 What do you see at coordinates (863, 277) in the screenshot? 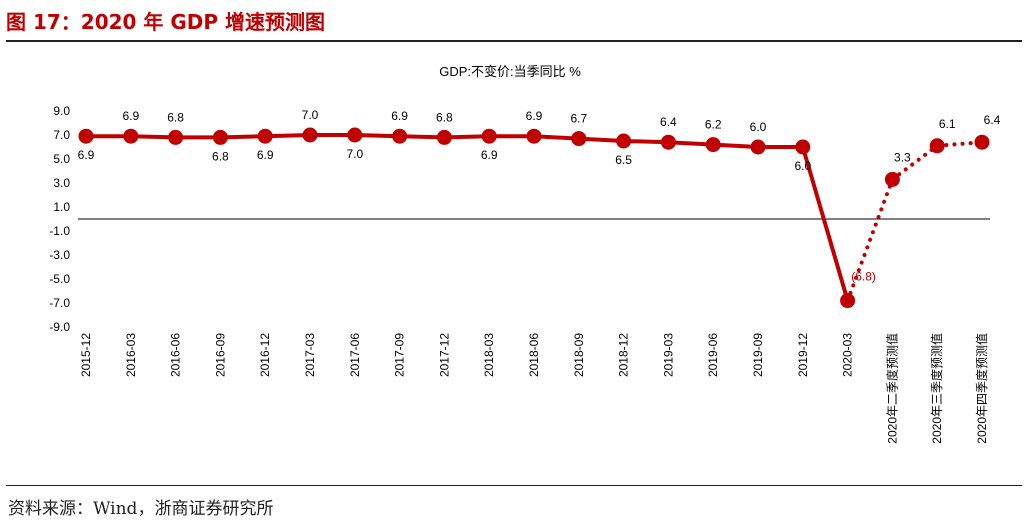
I see `data-label: (6.8)` at bounding box center [863, 277].